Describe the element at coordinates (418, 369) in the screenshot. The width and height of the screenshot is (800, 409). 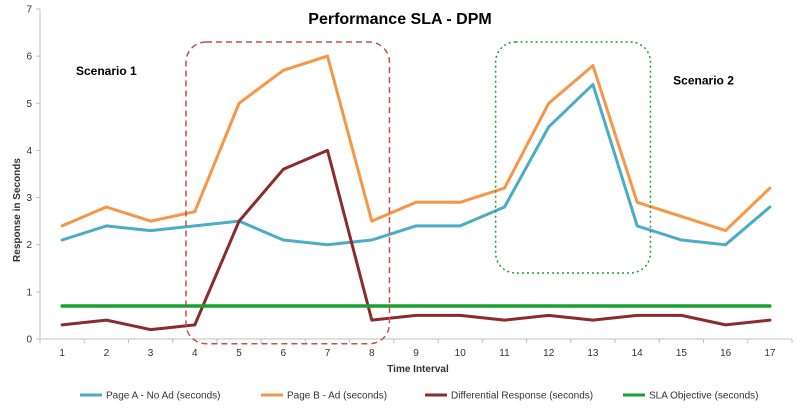
I see `x-axis-title: Time Interval` at that location.